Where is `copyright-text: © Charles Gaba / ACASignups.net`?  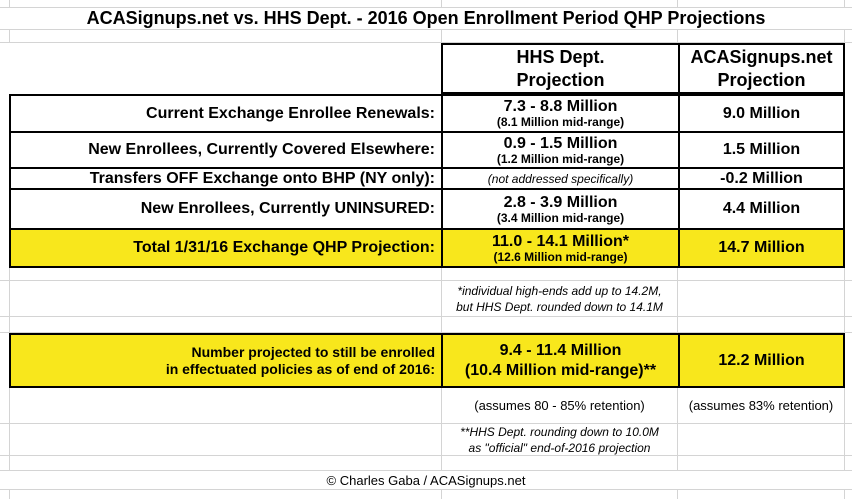 copyright-text: © Charles Gaba / ACASignups.net is located at coordinates (426, 480).